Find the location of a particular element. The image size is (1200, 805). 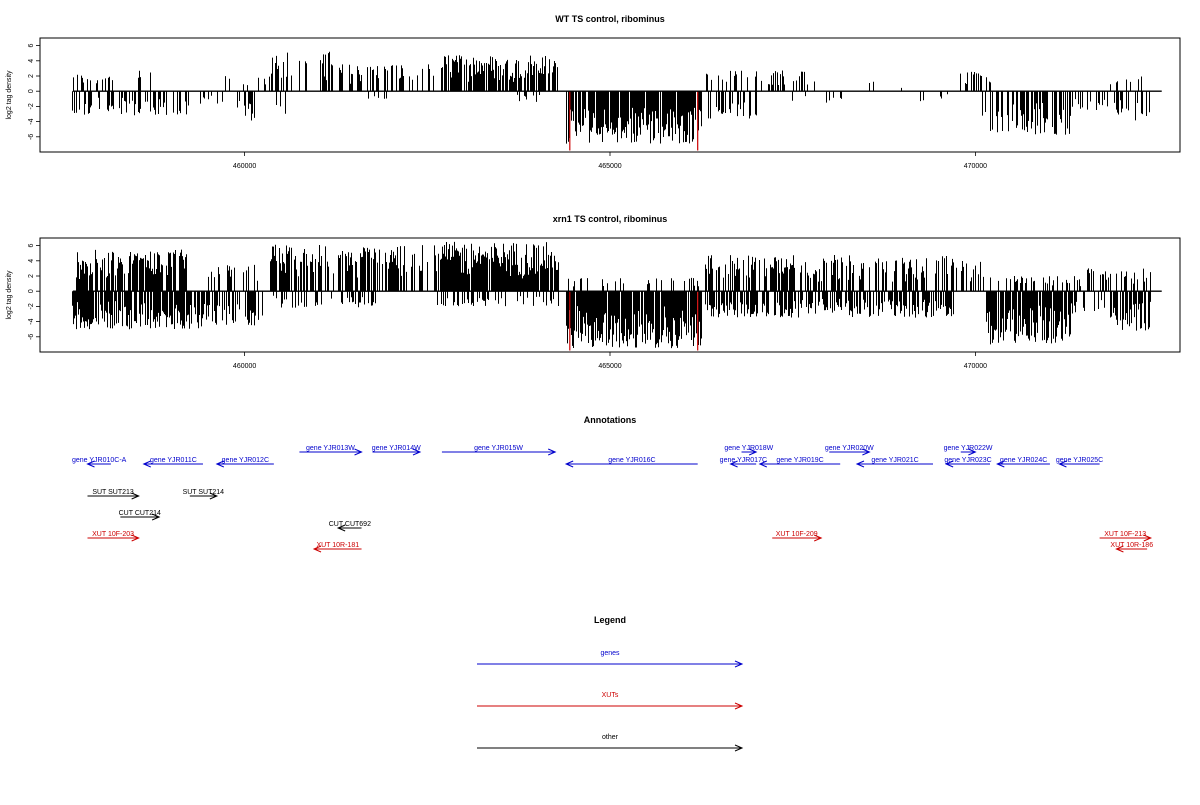

feature-label: gene YJR024C is located at coordinates (1023, 460).